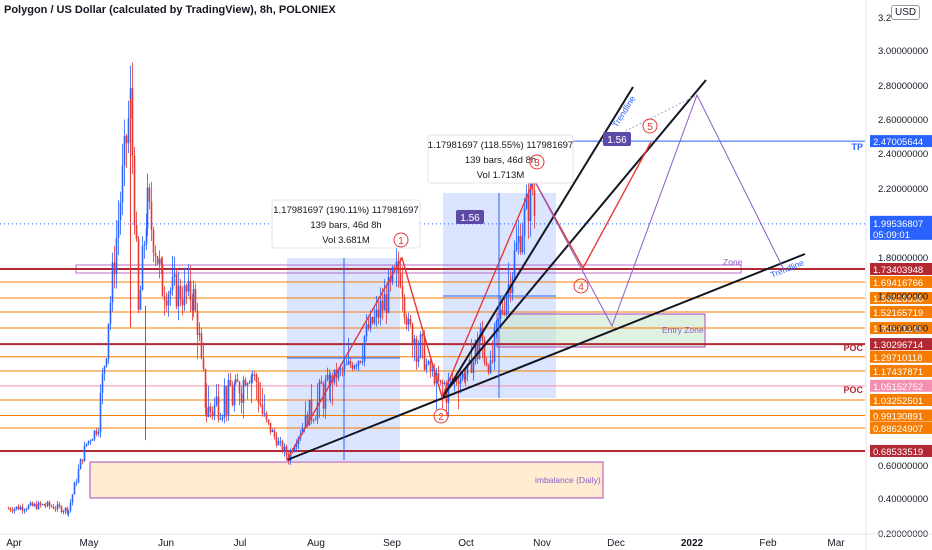 The width and height of the screenshot is (932, 550). What do you see at coordinates (345, 210) in the screenshot?
I see `measure-label-1-line: 1.17981697 (190.11%) 117981697` at bounding box center [345, 210].